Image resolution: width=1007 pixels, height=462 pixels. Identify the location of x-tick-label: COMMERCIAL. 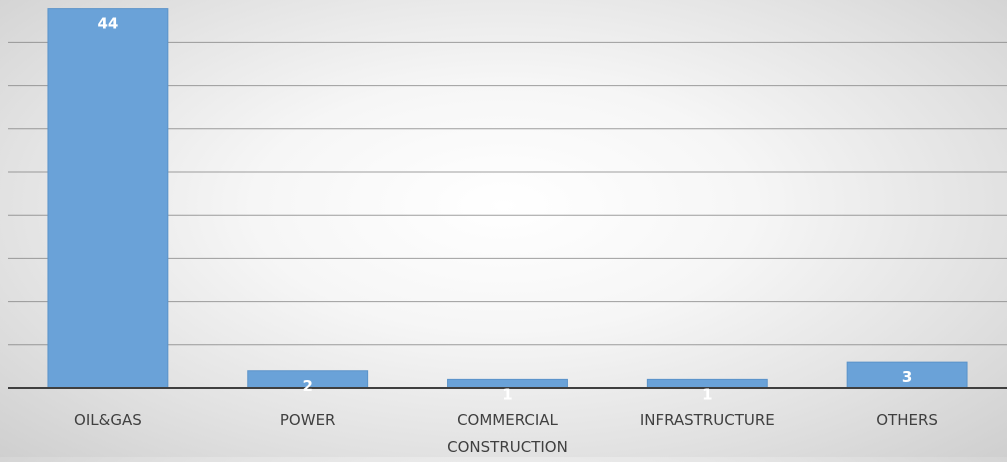
(507, 420).